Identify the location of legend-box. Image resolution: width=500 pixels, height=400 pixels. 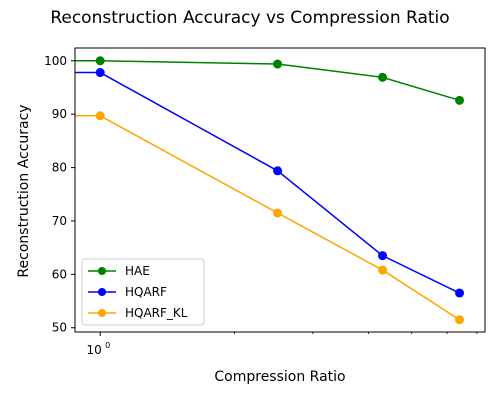
(143, 292).